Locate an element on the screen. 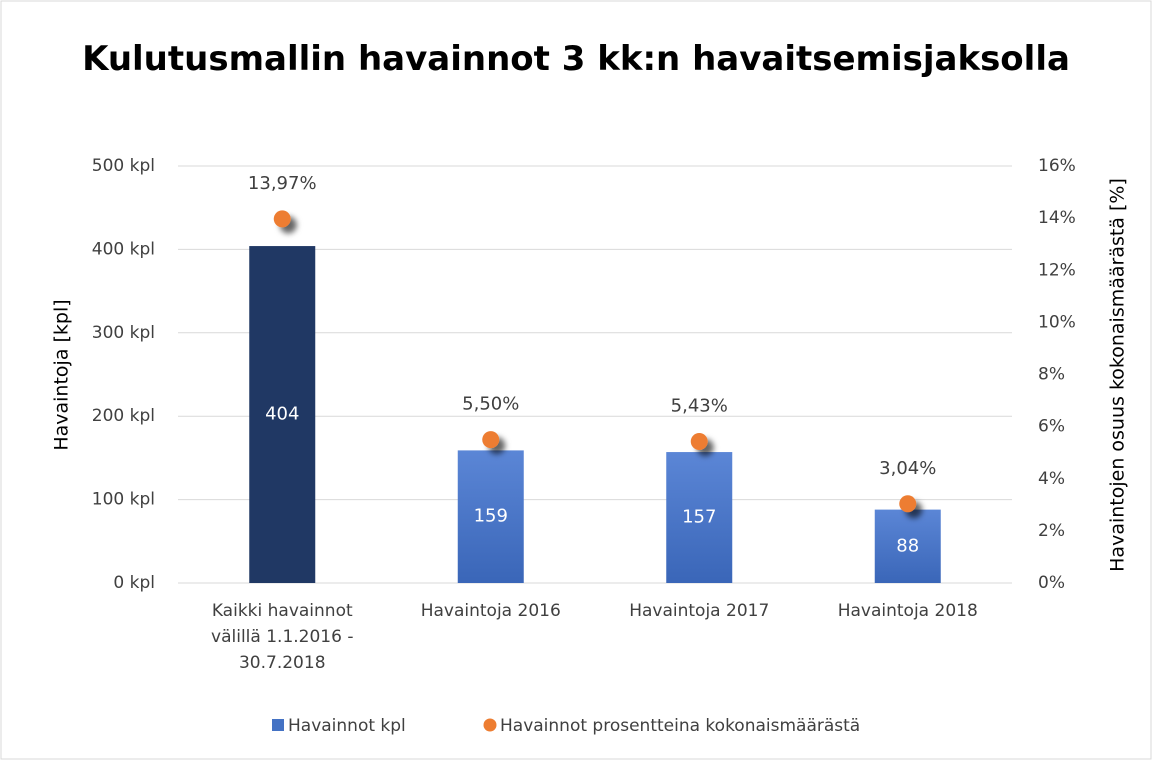 The width and height of the screenshot is (1152, 760). bar-value-label: 88 is located at coordinates (907, 545).